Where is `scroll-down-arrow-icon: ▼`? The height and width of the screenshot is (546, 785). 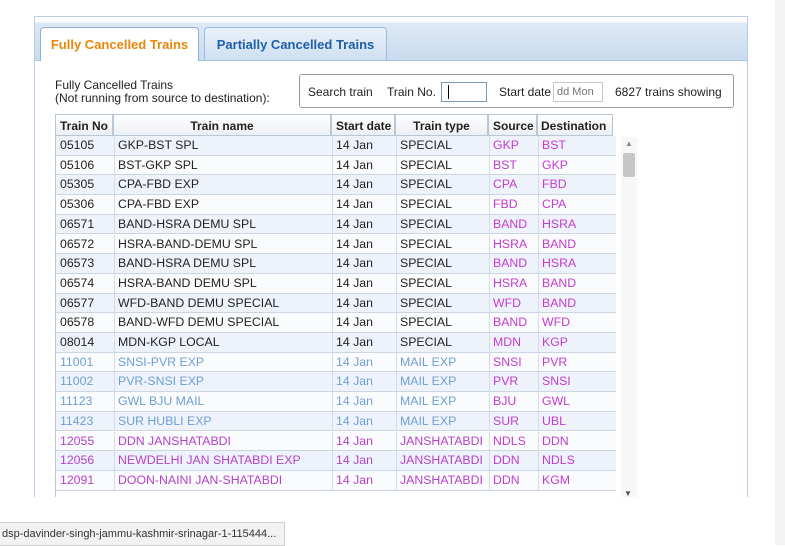 scroll-down-arrow-icon: ▼ is located at coordinates (628, 493).